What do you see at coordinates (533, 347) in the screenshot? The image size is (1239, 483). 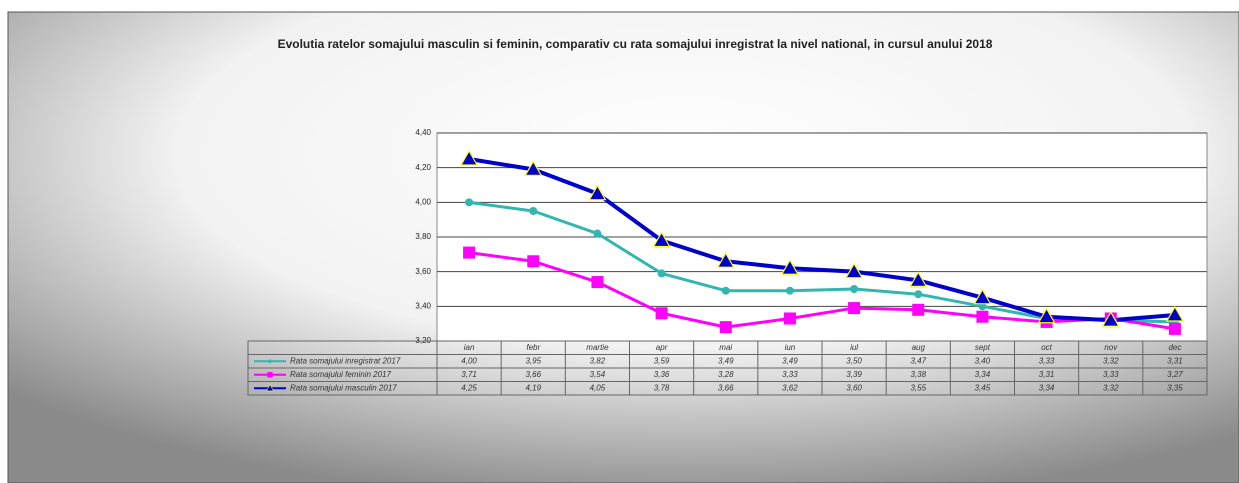 I see `x-tick-label: febr` at bounding box center [533, 347].